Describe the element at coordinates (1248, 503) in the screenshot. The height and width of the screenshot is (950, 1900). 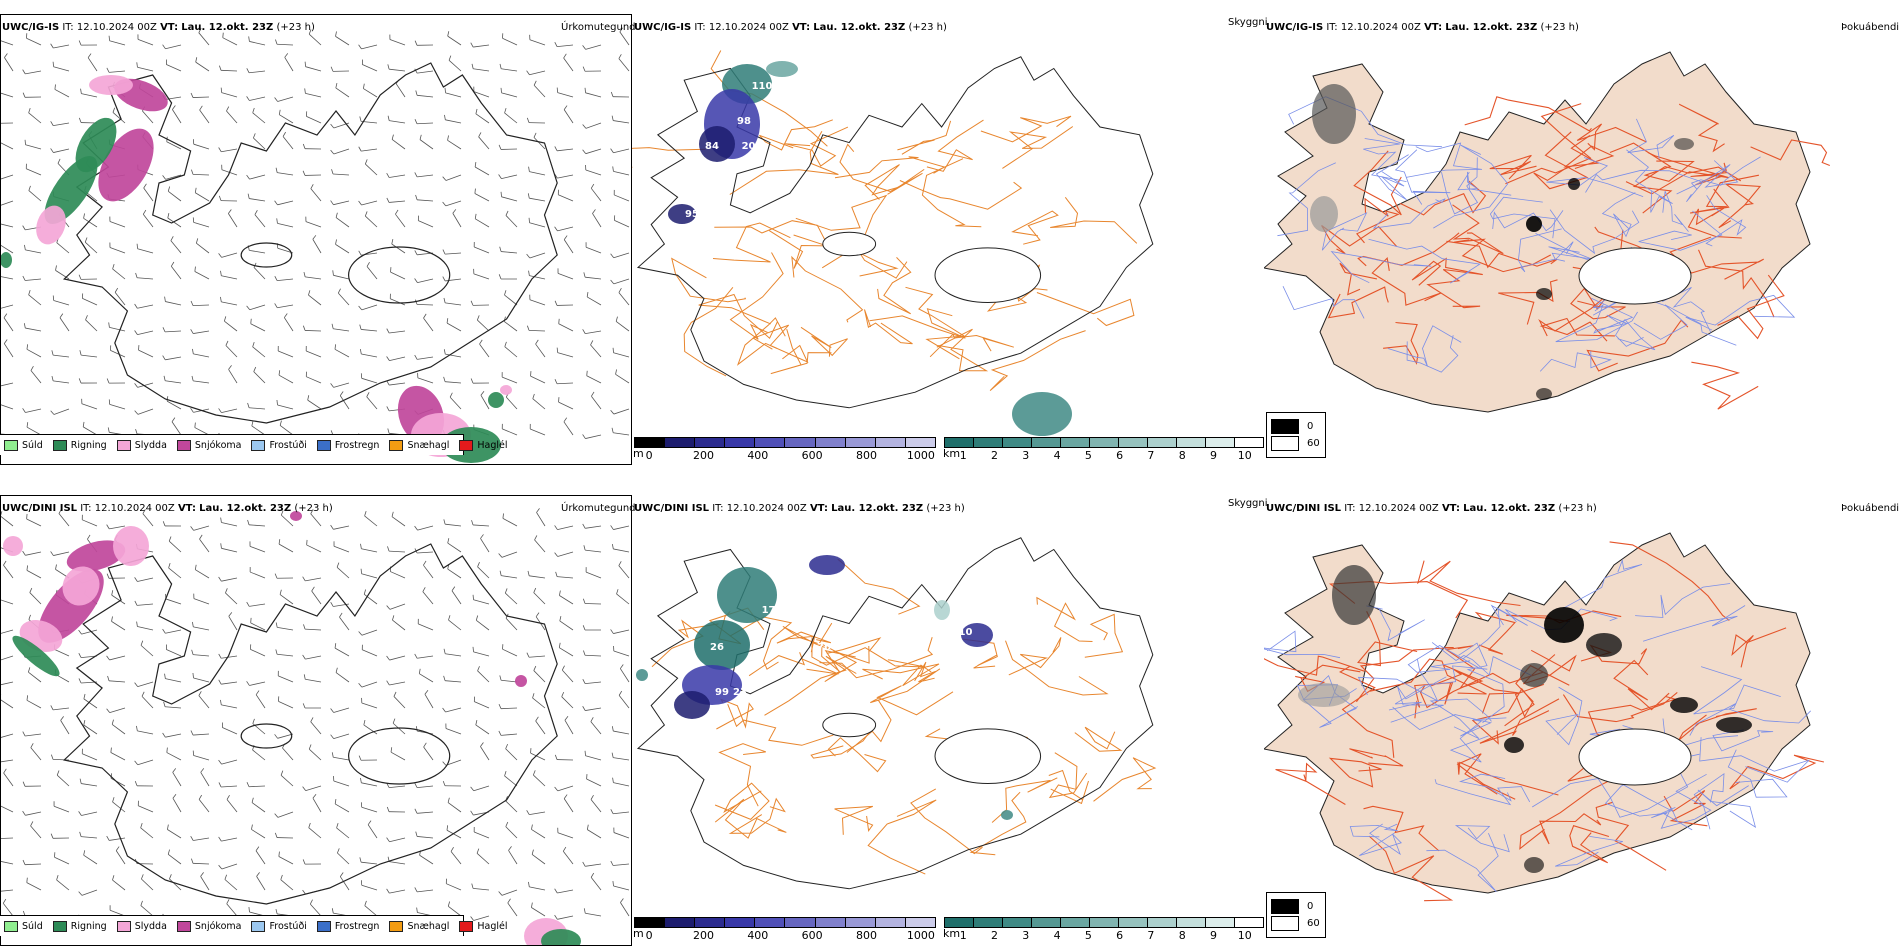
I see `visibility-title-row2: Skyggni` at that location.